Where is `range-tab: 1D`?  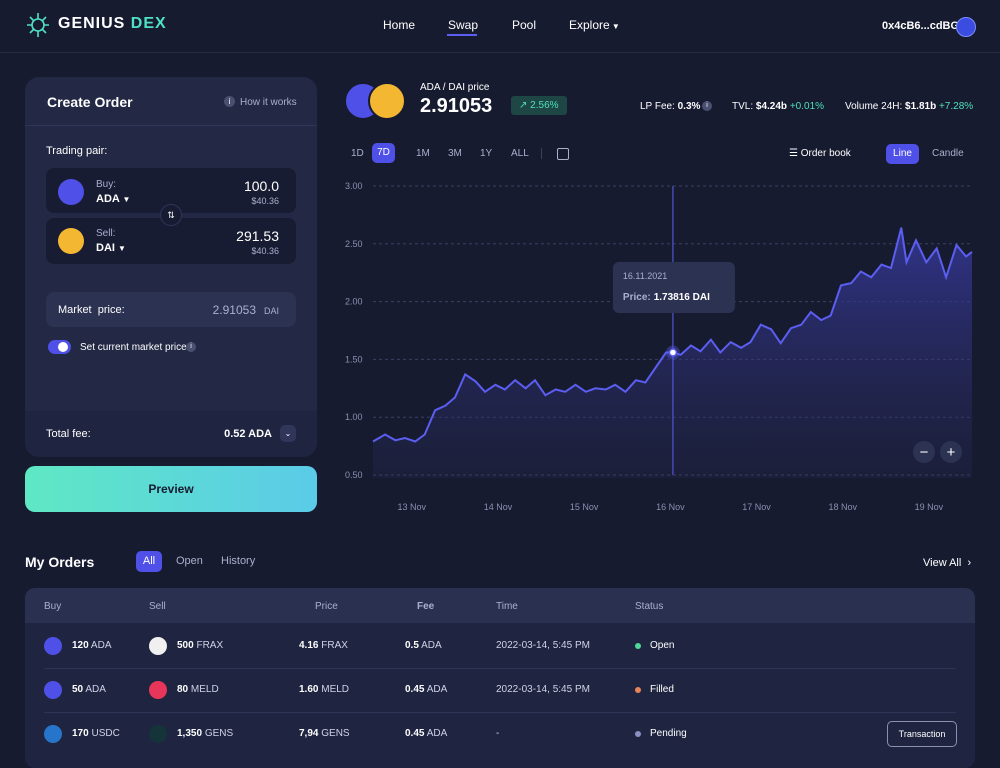
range-tab: 1D is located at coordinates (357, 153).